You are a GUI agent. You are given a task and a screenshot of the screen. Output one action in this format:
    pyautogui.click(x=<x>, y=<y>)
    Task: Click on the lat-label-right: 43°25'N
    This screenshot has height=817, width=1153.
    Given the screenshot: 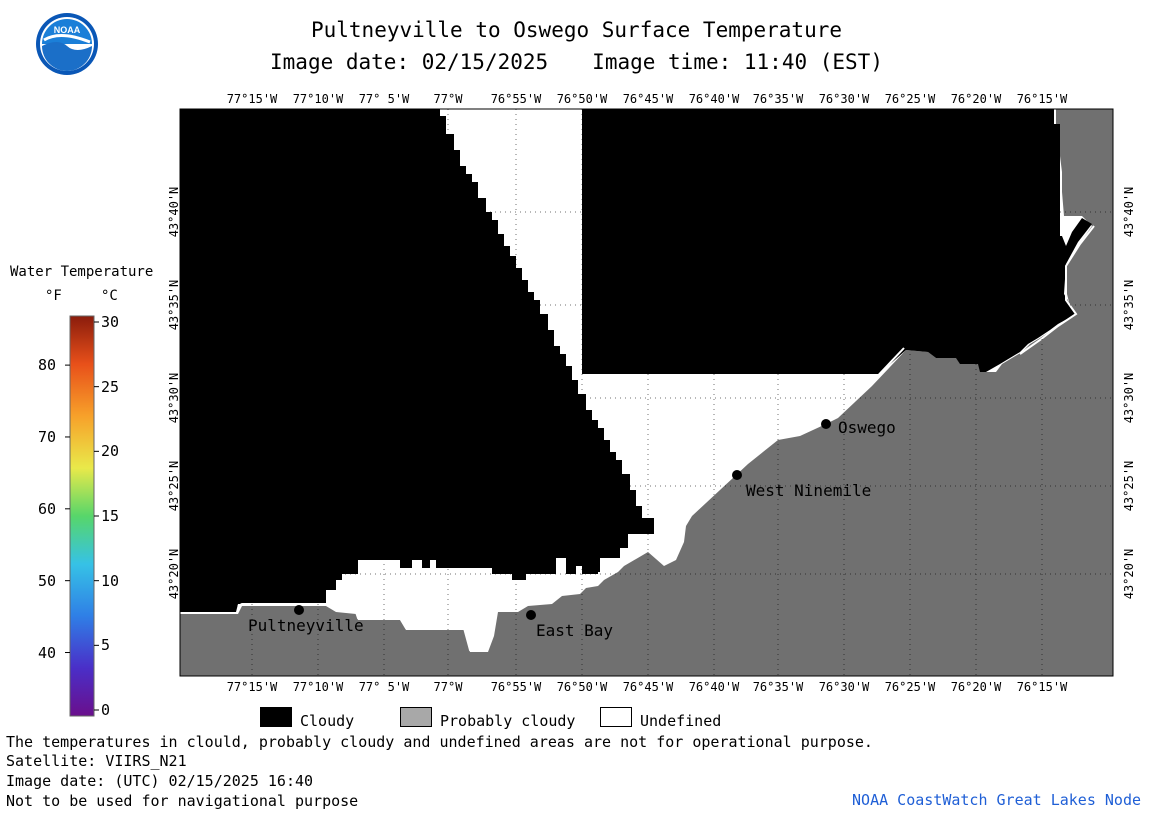 What is the action you would take?
    pyautogui.click(x=1129, y=486)
    